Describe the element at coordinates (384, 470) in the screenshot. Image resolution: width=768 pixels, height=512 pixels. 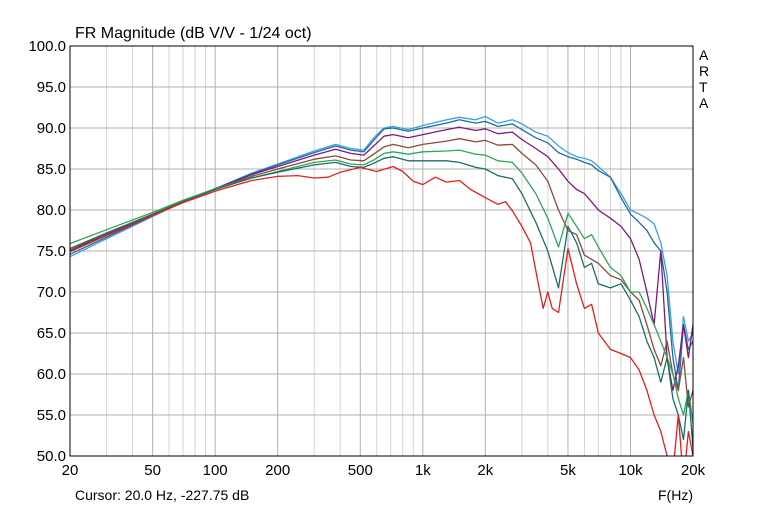
I see `x-tick-labels: 20 50 100 200 500 1k 2k 5k 10k 20k` at that location.